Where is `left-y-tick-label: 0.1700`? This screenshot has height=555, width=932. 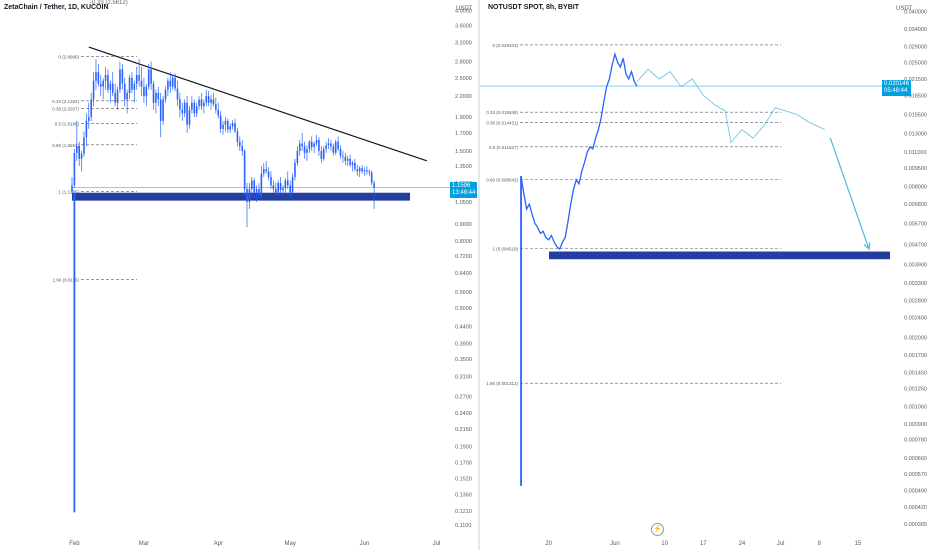 left-y-tick-label: 0.1700 is located at coordinates (463, 464).